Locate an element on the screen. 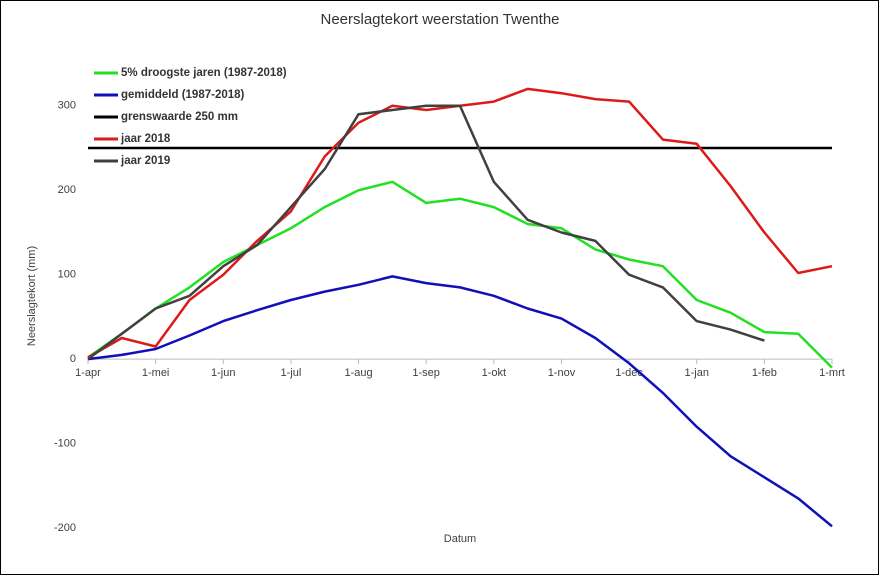  legend-label: grenswaarde 250 mm is located at coordinates (179, 117).